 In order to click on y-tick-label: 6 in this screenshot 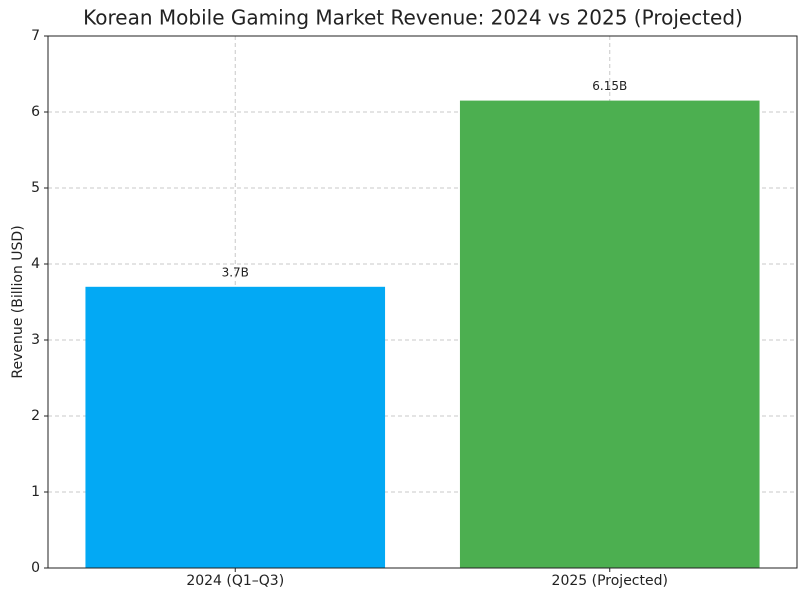, I will do `click(35, 112)`.